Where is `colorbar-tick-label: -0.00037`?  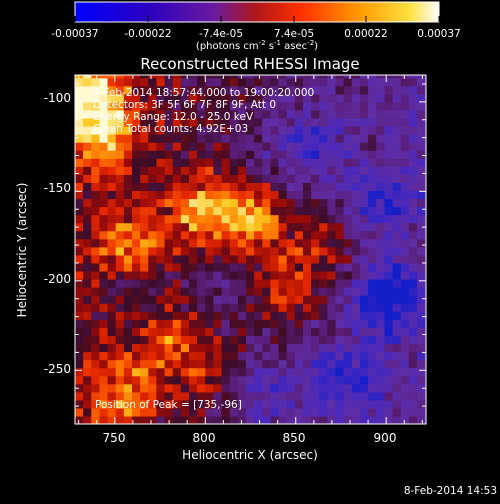
colorbar-tick-label: -0.00037 is located at coordinates (74, 34).